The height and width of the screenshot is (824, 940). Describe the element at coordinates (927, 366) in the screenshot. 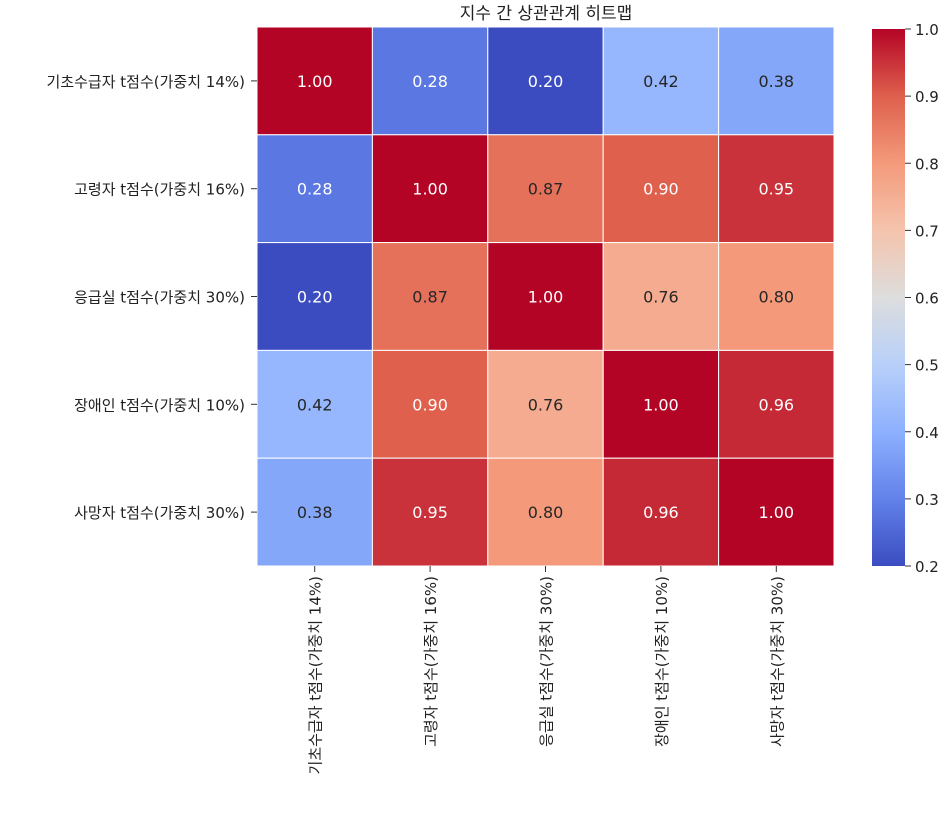

I see `colorbar-tick-label: 0.5` at that location.